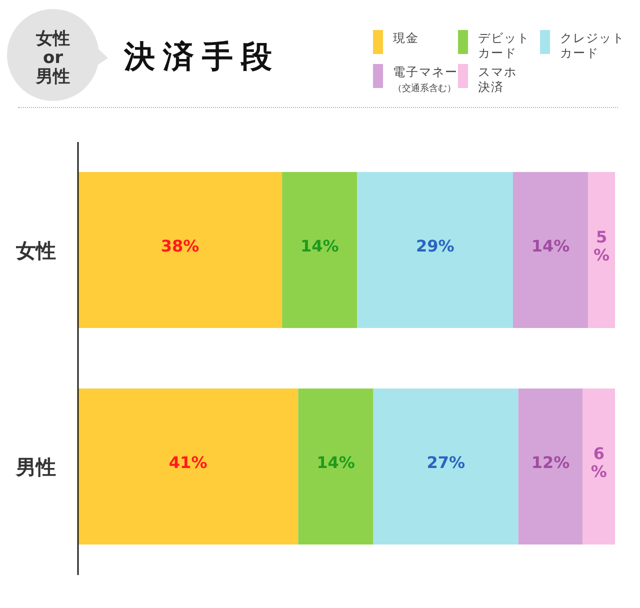 This screenshot has height=608, width=640. Describe the element at coordinates (504, 45) in the screenshot. I see `legend-label: デビットカード` at that location.